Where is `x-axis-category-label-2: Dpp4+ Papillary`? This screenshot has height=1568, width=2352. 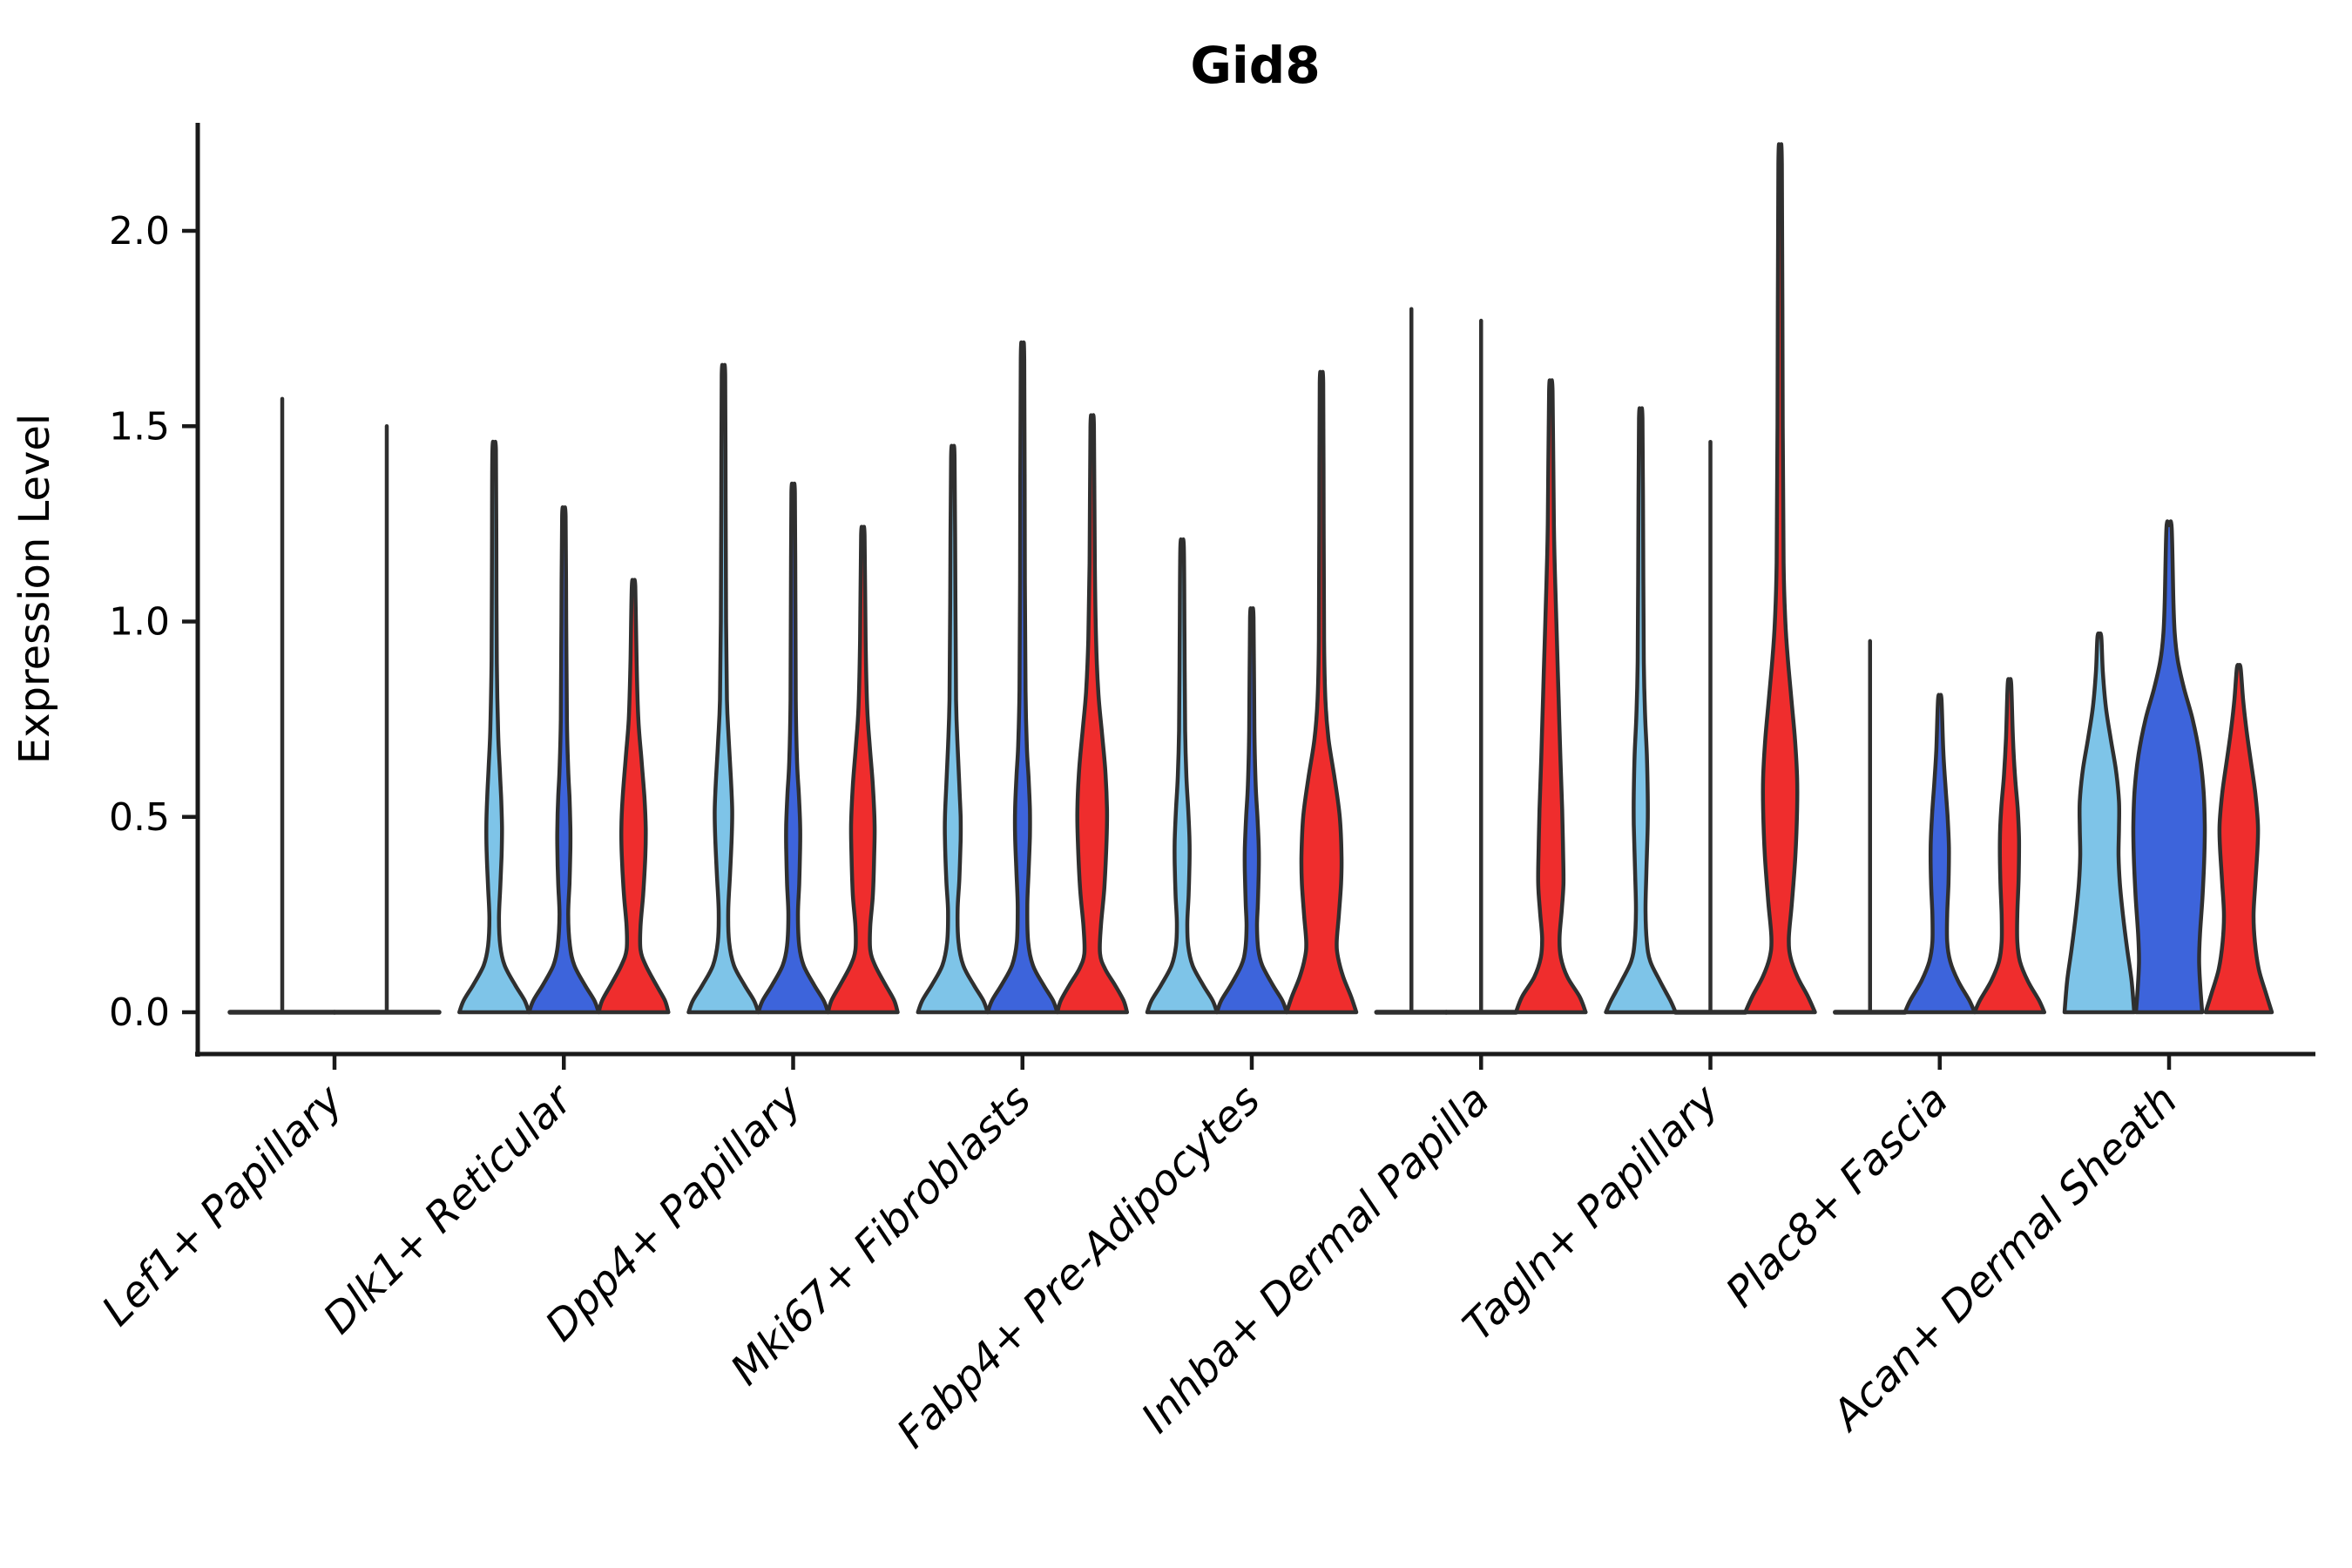 x-axis-category-label-2: Dpp4+ Papillary is located at coordinates (673, 1212).